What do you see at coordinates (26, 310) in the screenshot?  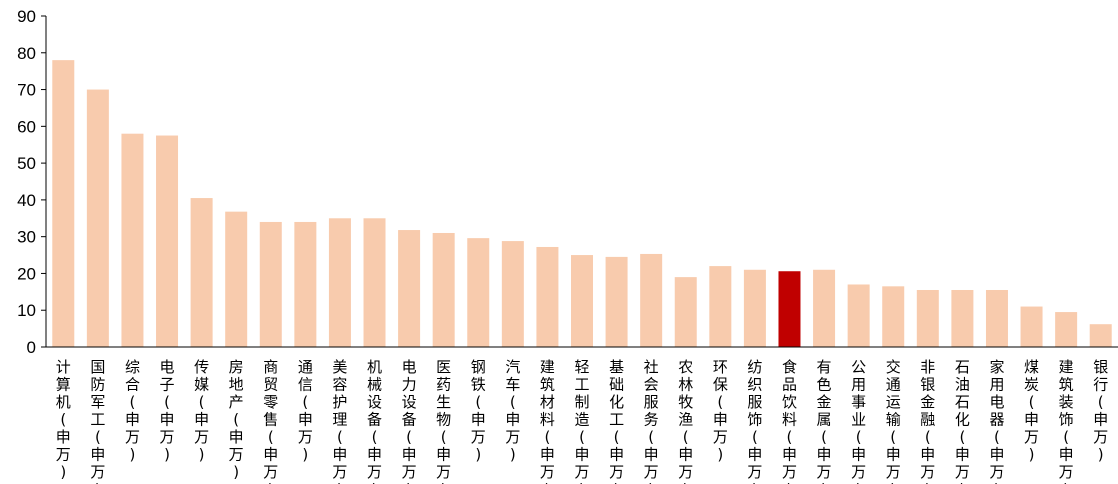 I see `y-tick-label: 10` at bounding box center [26, 310].